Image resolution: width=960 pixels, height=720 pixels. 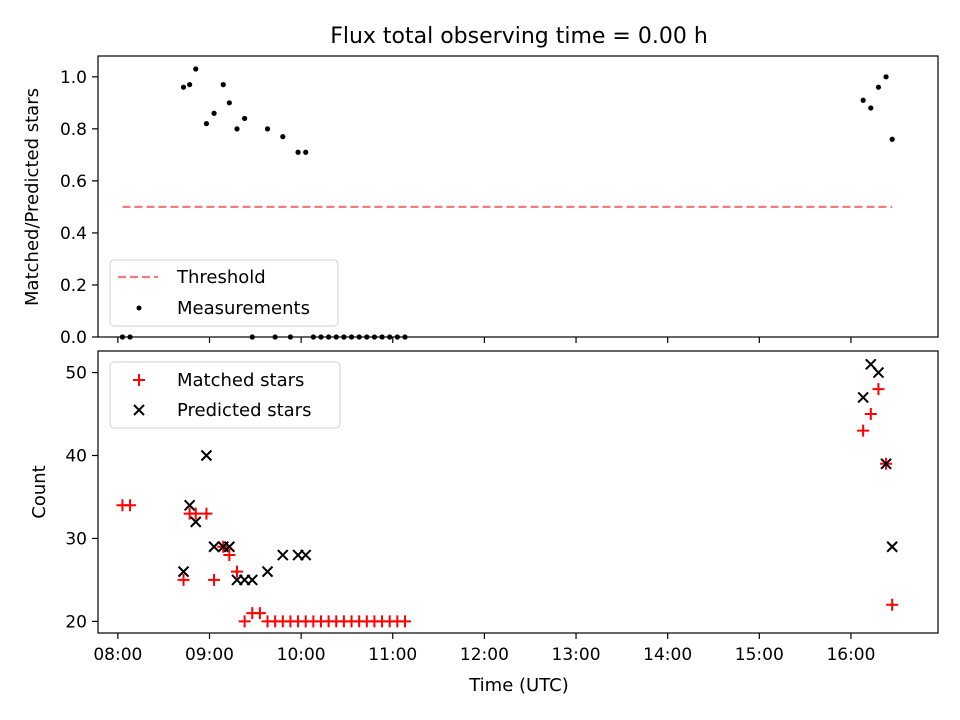 I want to click on ratio-legend-box, so click(x=224, y=293).